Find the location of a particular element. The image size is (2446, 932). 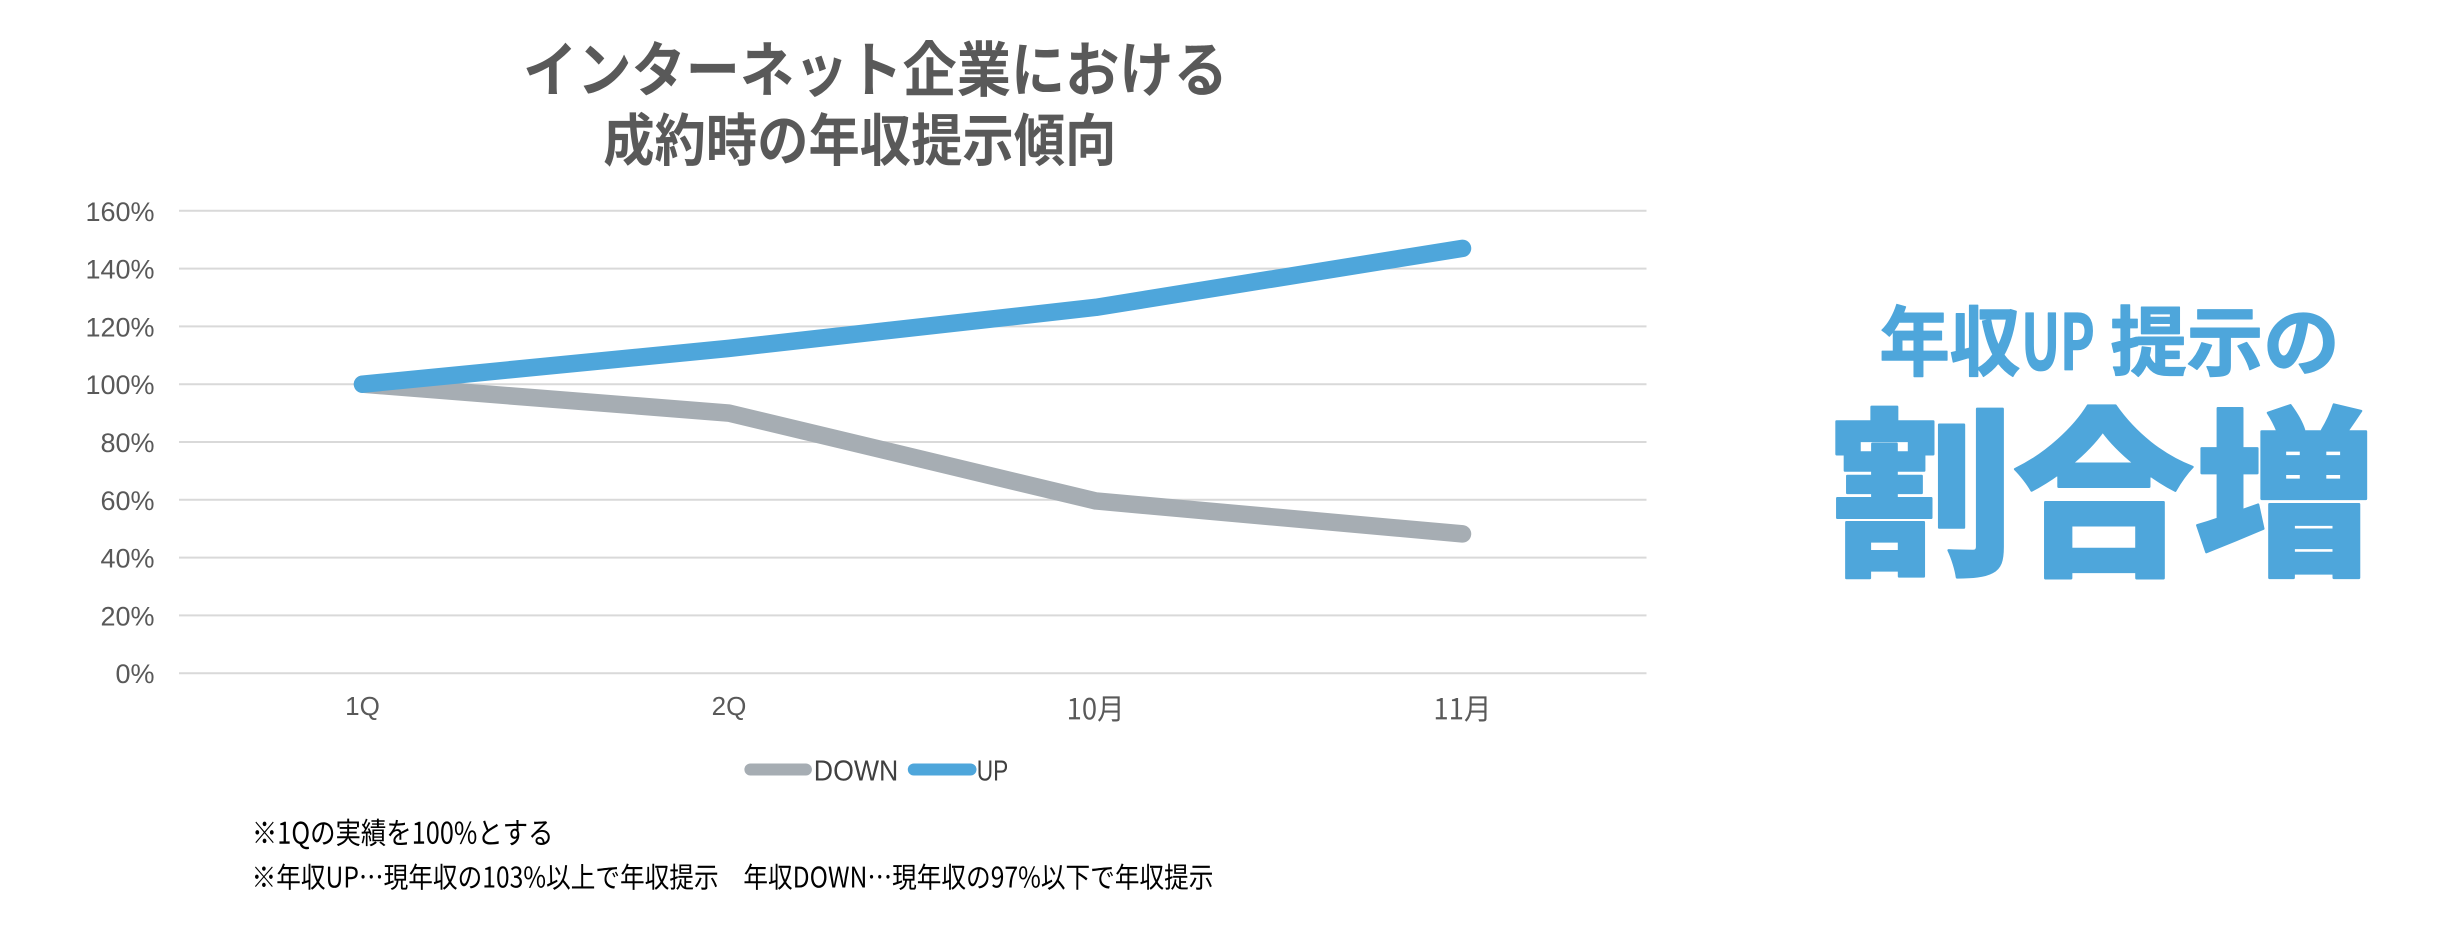

svg-text: 80% is located at coordinates (127, 443).